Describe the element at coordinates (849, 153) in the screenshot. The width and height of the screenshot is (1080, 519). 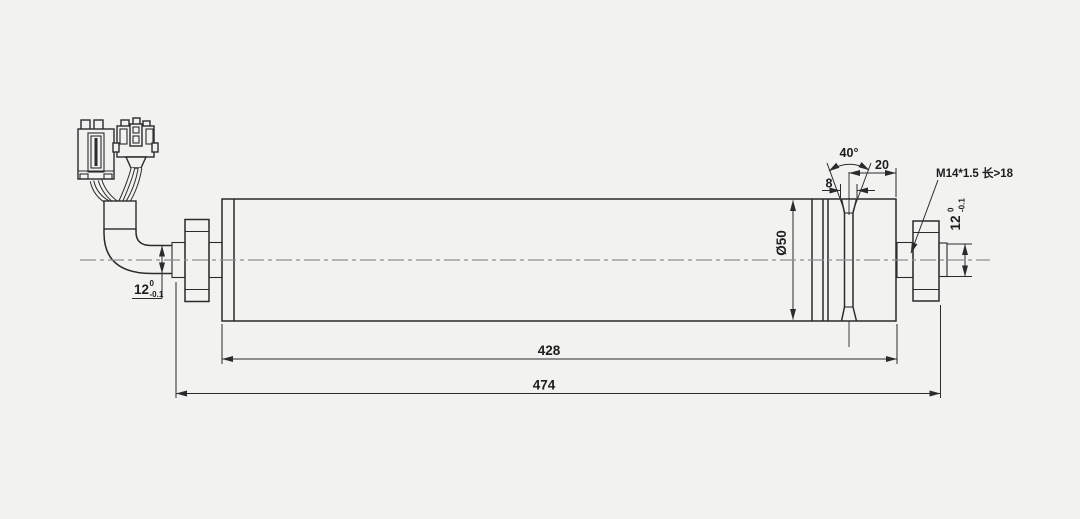
I see `groove-angle-label: 40°` at that location.